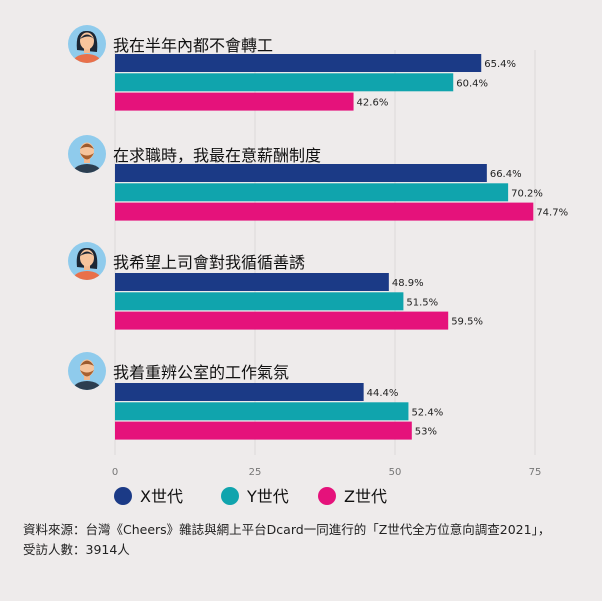  I want to click on data-label: 65.4%, so click(500, 64).